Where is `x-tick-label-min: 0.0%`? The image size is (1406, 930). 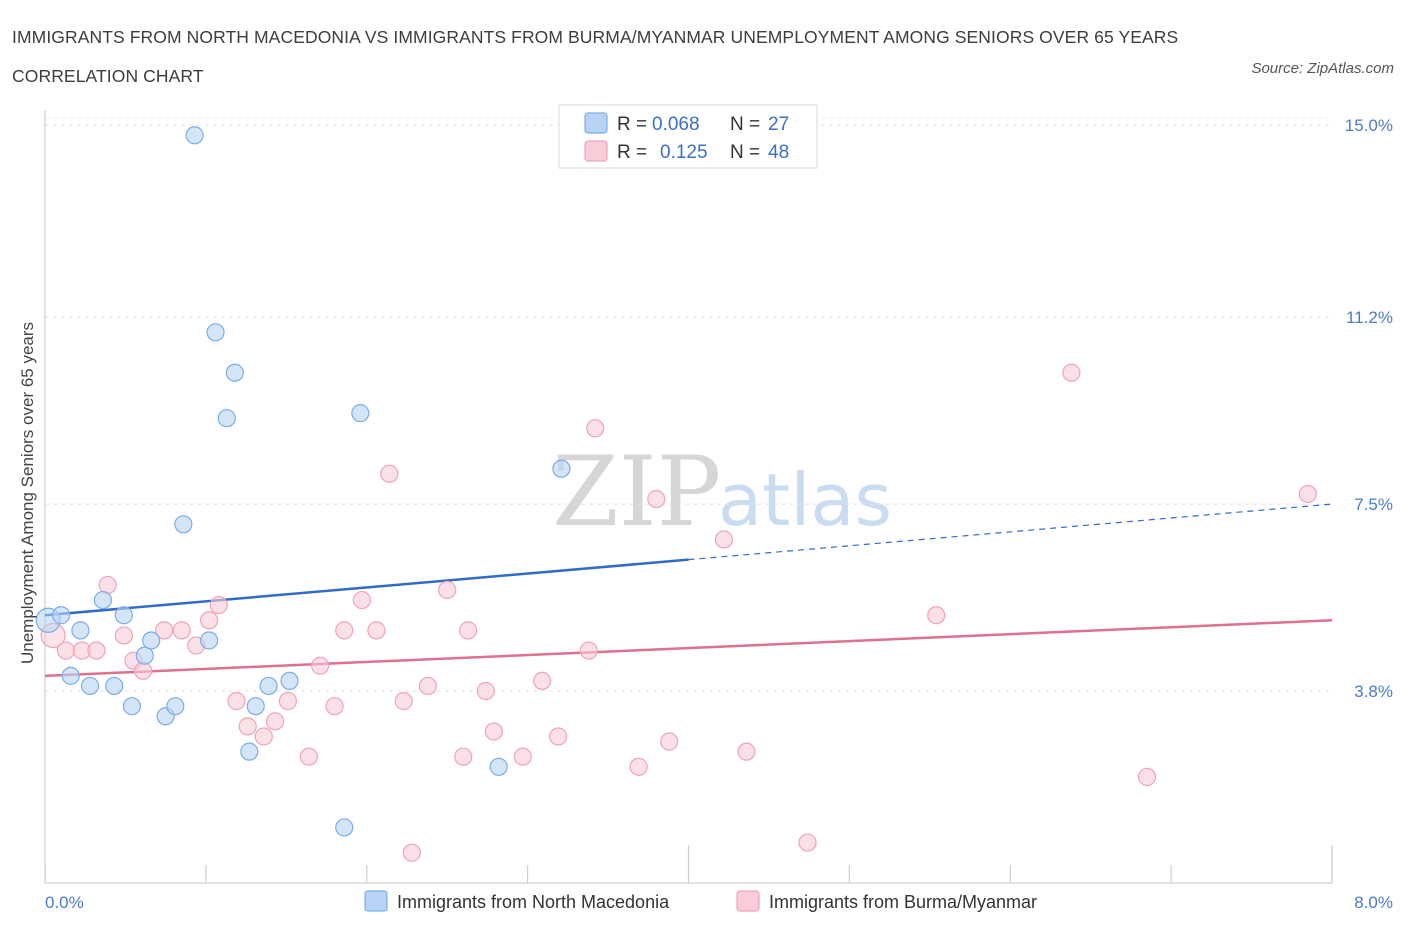 x-tick-label-min: 0.0% is located at coordinates (64, 902).